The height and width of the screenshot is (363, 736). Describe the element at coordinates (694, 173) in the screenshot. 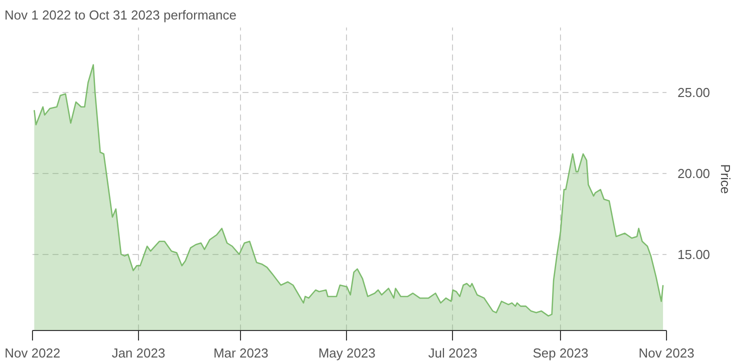

I see `y-tick-label: 20.00` at that location.